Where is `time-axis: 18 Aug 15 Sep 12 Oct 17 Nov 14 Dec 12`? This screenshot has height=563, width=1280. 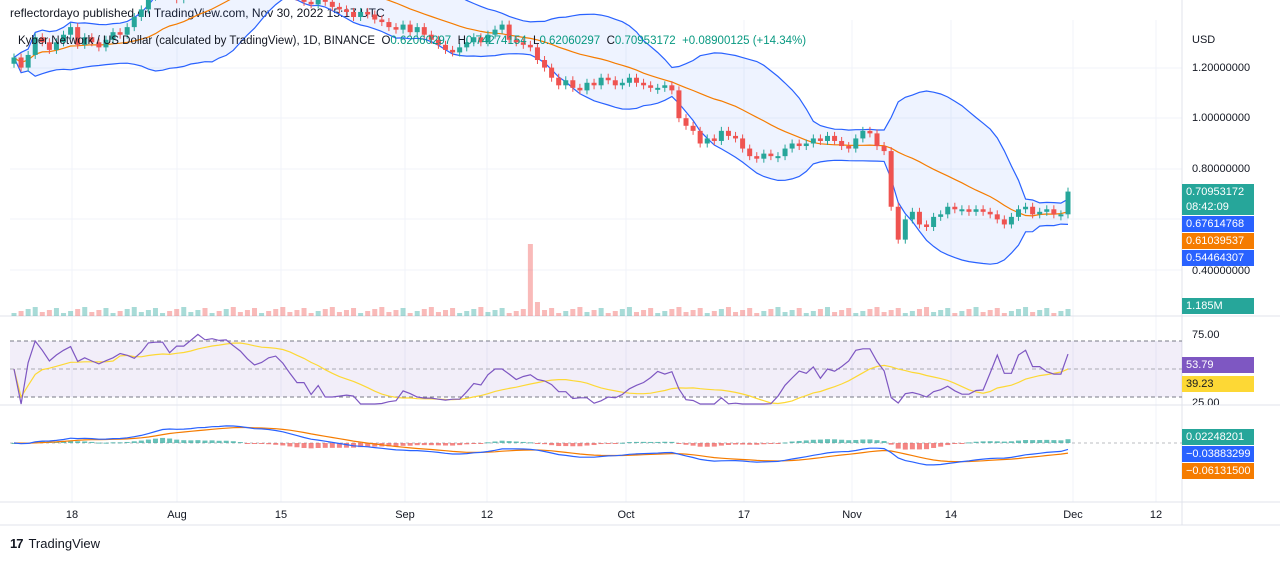 time-axis: 18 Aug 15 Sep 12 Oct 17 Nov 14 Dec 12 is located at coordinates (614, 515).